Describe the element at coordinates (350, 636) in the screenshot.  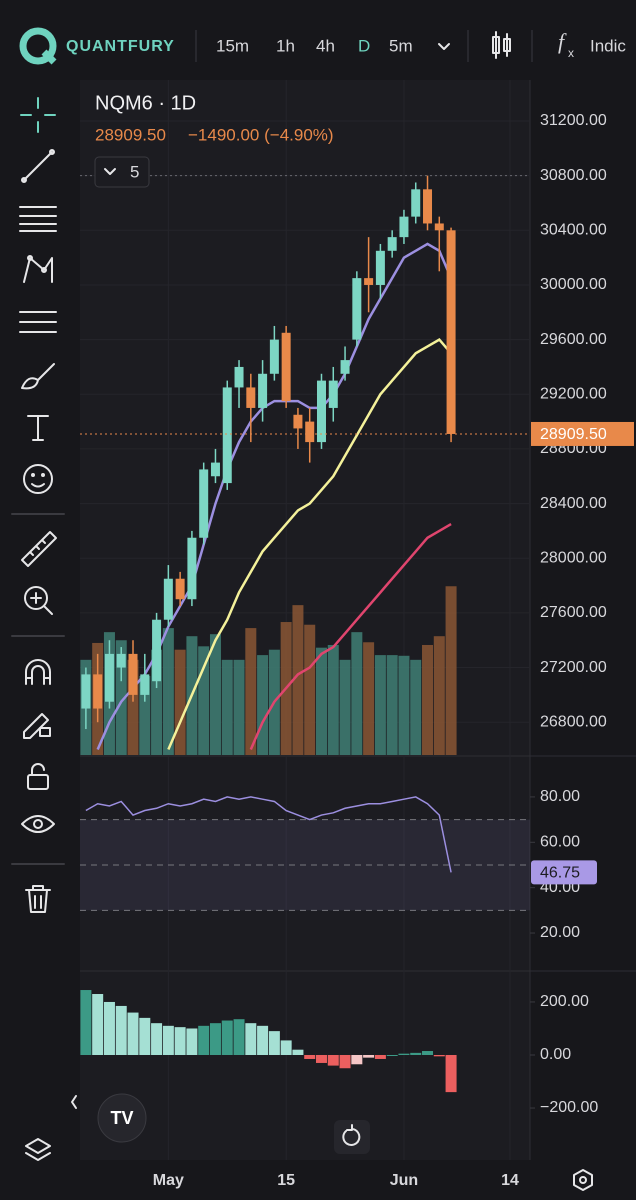
I see `moving-average-line` at that location.